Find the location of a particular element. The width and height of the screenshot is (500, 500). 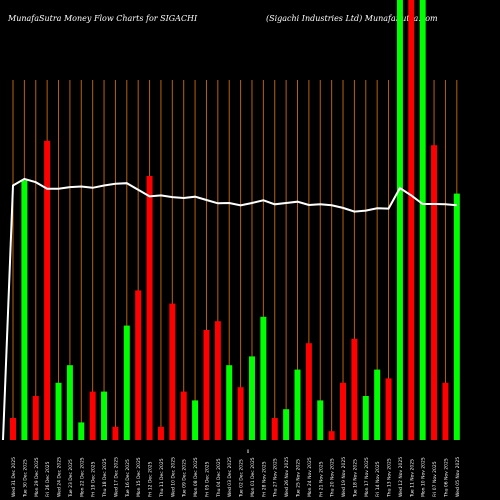

x-tick-label: Fri 07 Nov 2025 is located at coordinates (435, 479).